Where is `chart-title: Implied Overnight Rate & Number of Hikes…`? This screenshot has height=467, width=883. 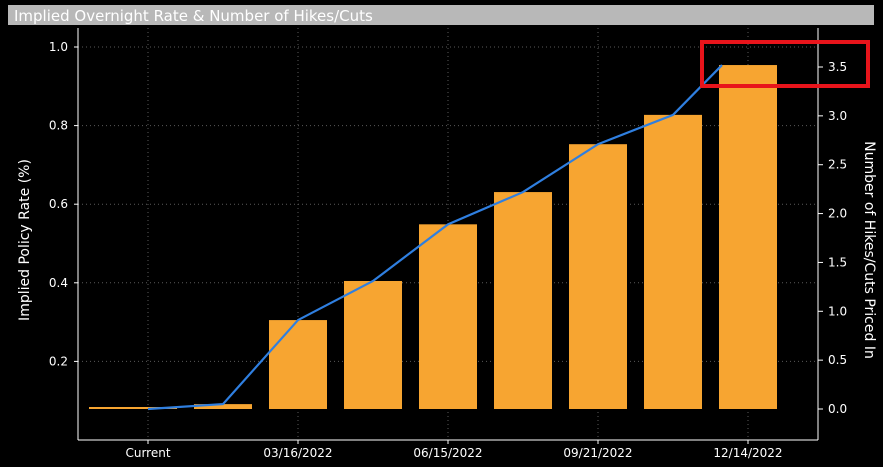
chart-title: Implied Overnight Rate & Number of Hikes… is located at coordinates (193, 16).